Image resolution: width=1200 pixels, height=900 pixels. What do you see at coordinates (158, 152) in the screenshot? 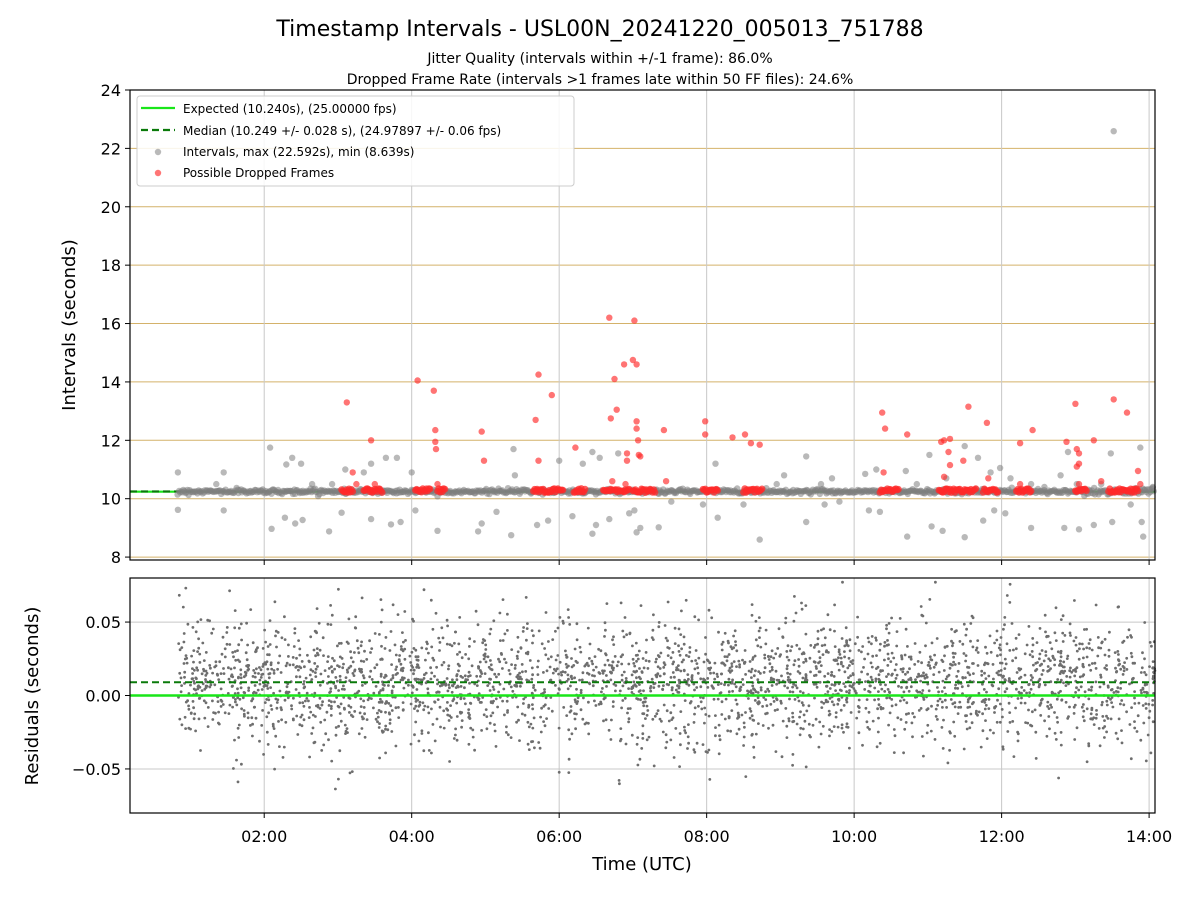
I see `legend-intervals-marker` at bounding box center [158, 152].